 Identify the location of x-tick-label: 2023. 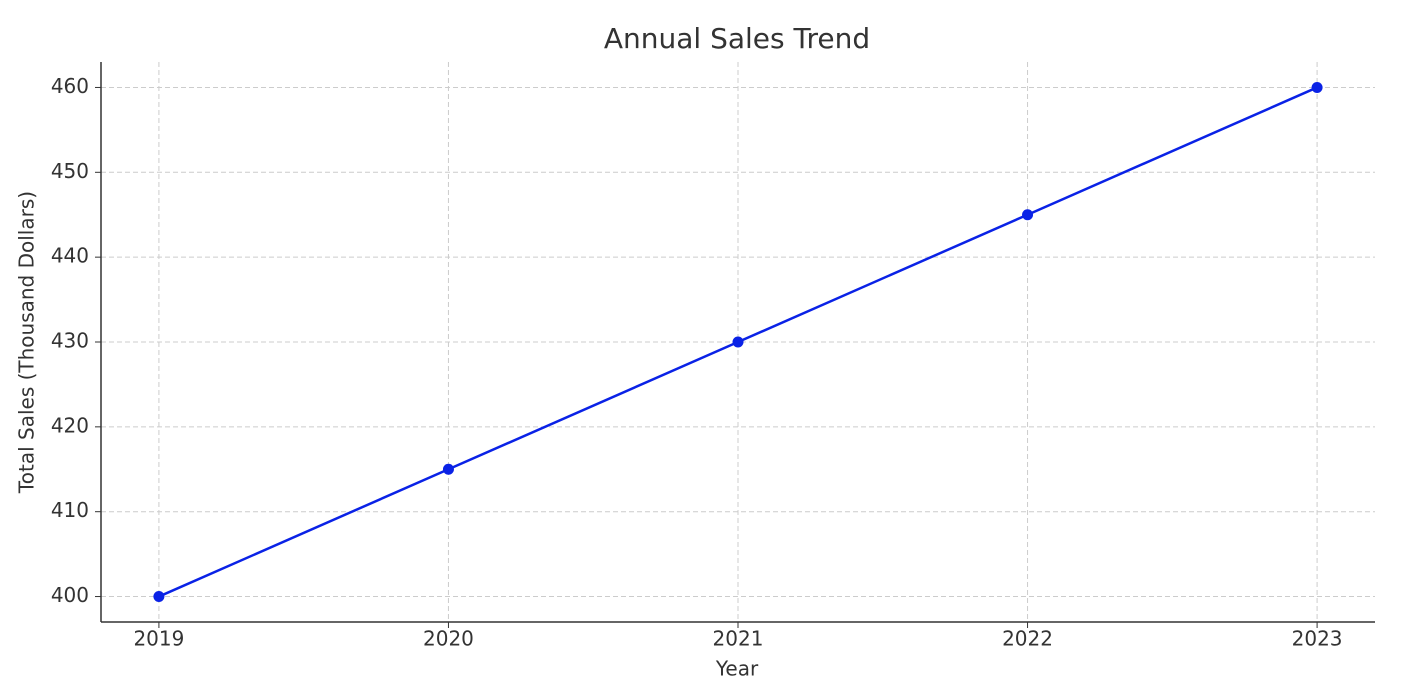
(1317, 639).